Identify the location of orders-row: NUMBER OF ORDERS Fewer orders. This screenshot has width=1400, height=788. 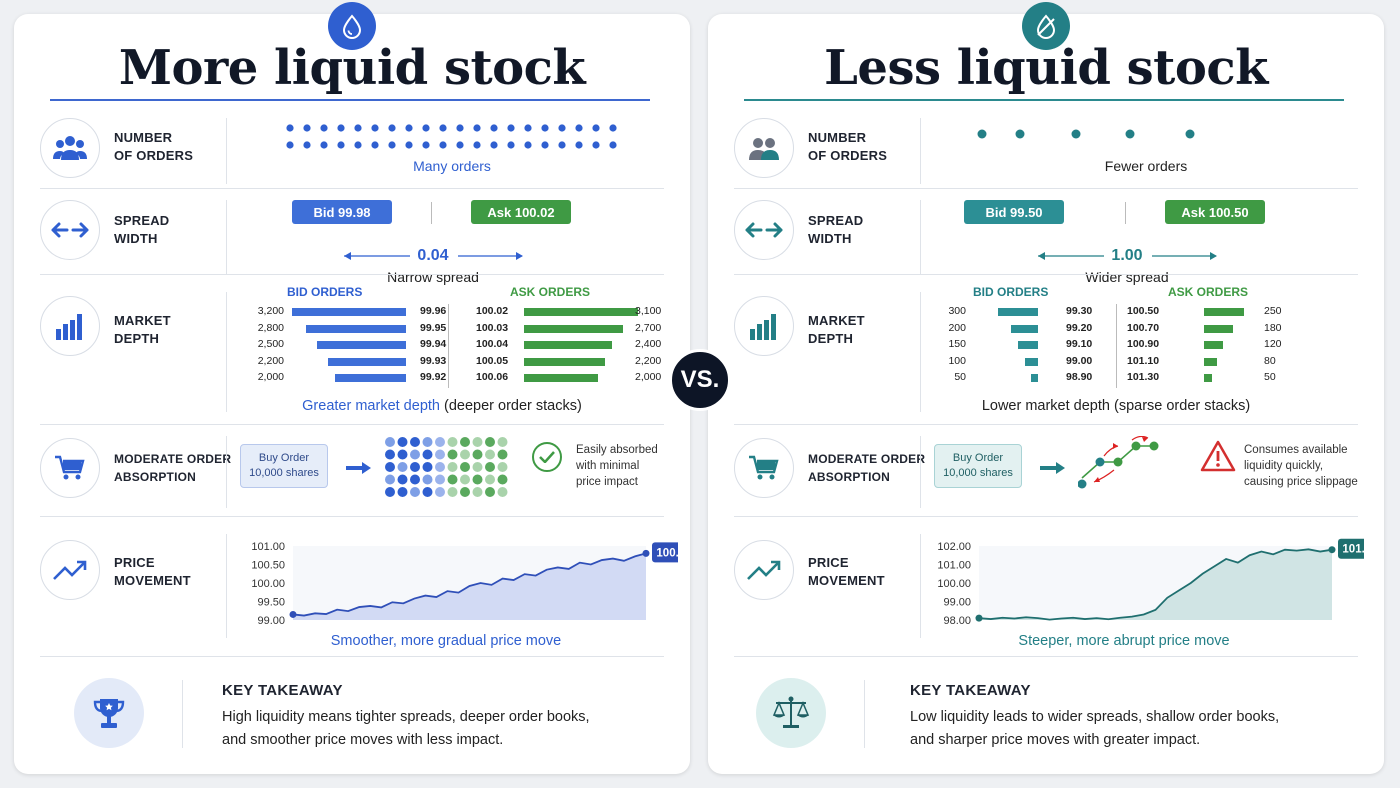
(1046, 154).